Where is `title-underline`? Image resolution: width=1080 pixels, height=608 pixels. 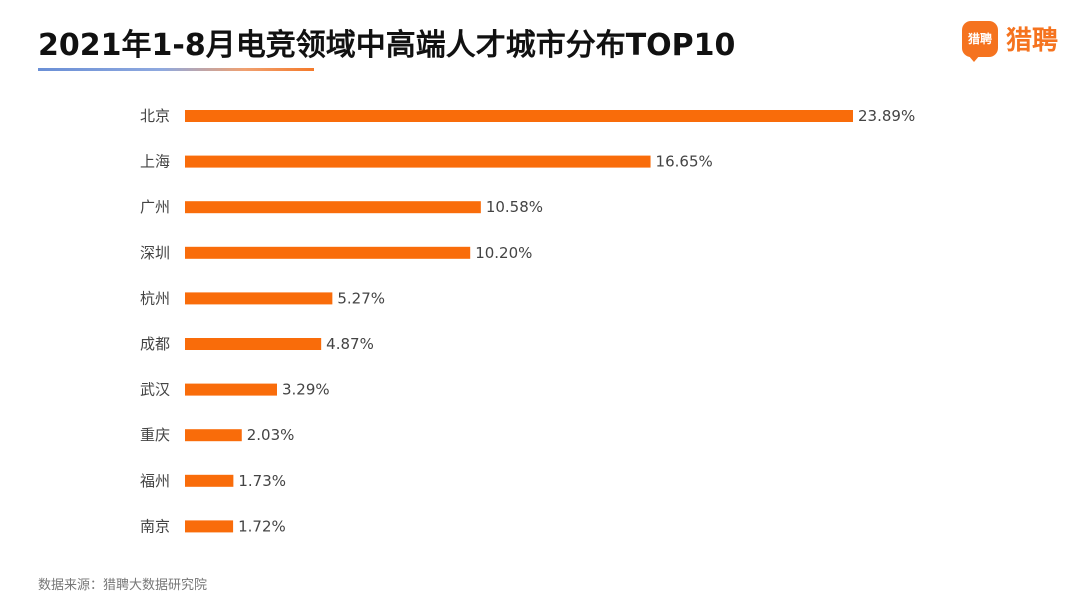 title-underline is located at coordinates (176, 69).